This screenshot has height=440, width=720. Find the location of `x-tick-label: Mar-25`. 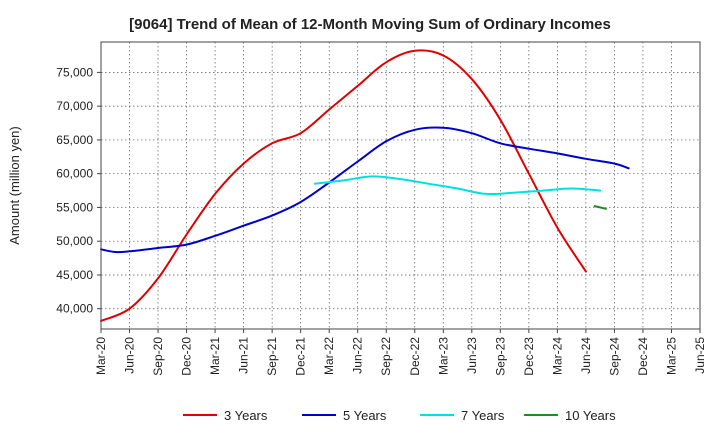

x-tick-label: Mar-25 is located at coordinates (671, 356).